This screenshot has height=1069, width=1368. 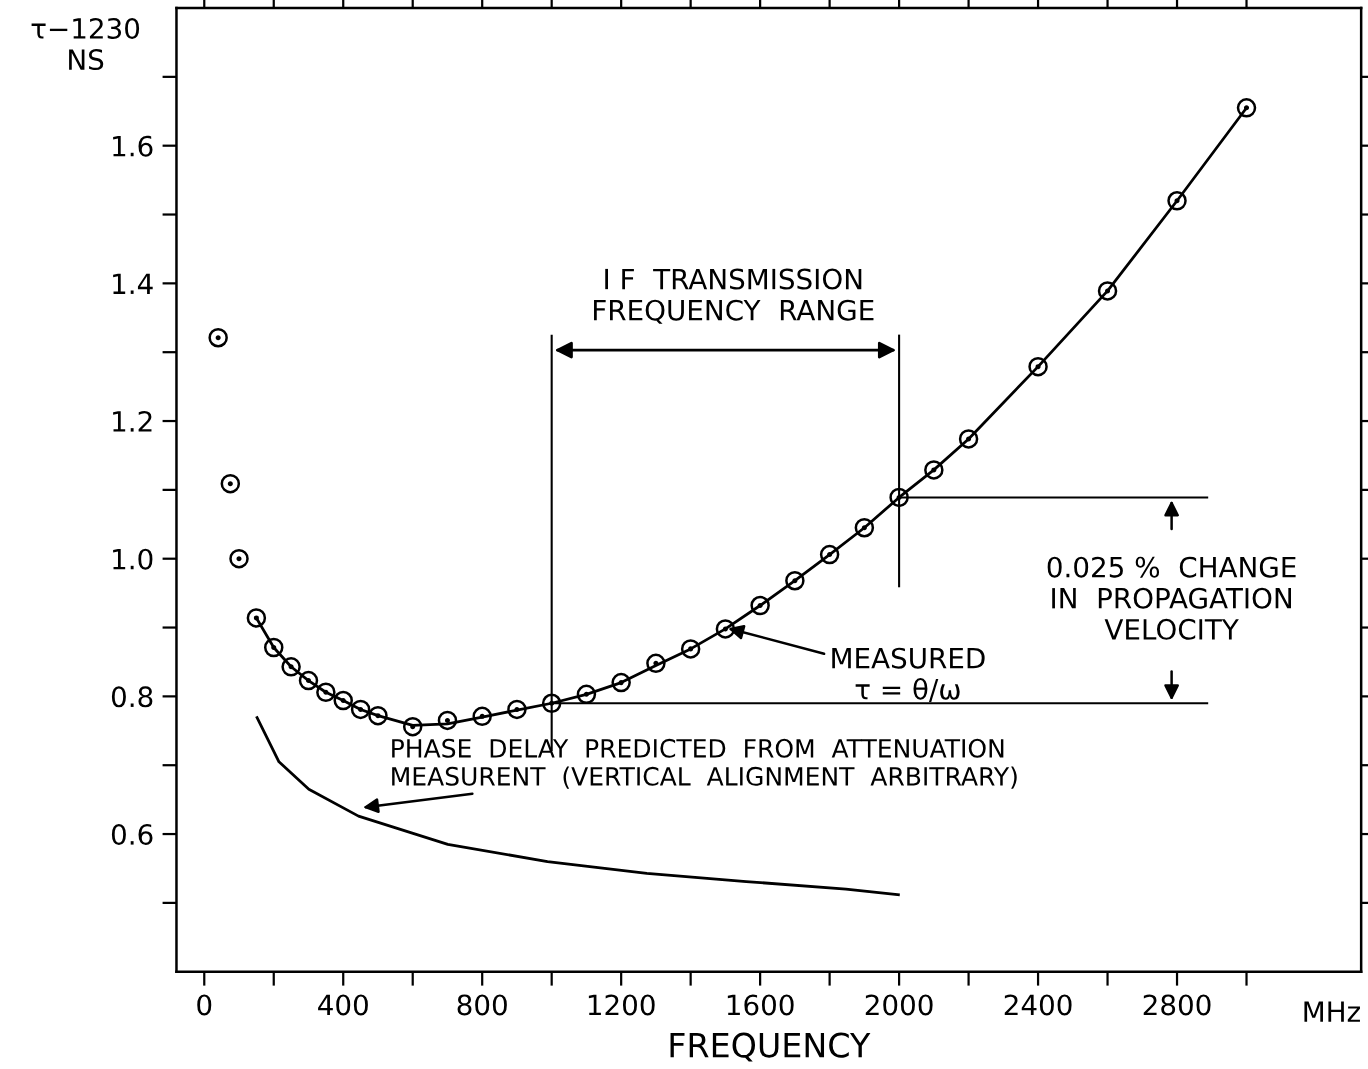 I want to click on y-tick-label: 0.8, so click(x=132, y=697).